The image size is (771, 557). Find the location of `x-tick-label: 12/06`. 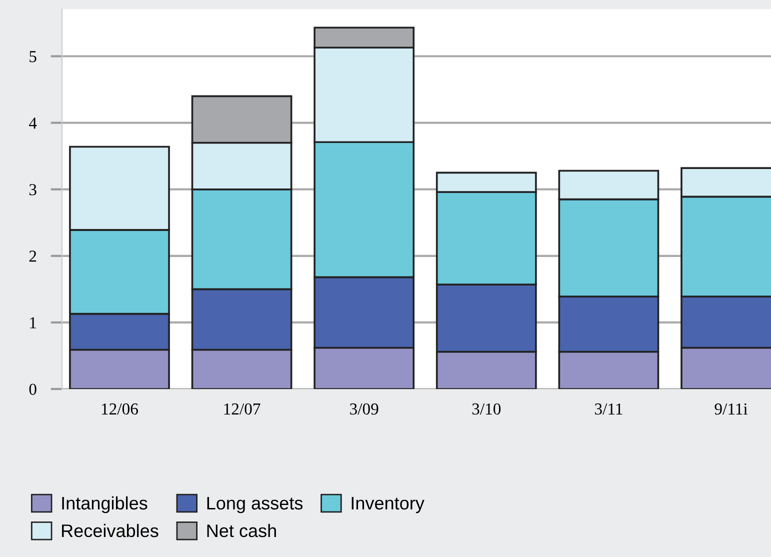

x-tick-label: 12/06 is located at coordinates (120, 409).